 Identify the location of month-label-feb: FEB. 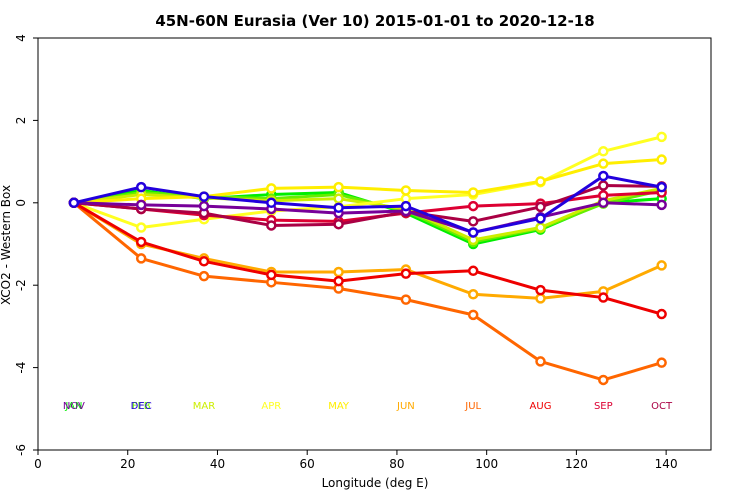
(141, 406).